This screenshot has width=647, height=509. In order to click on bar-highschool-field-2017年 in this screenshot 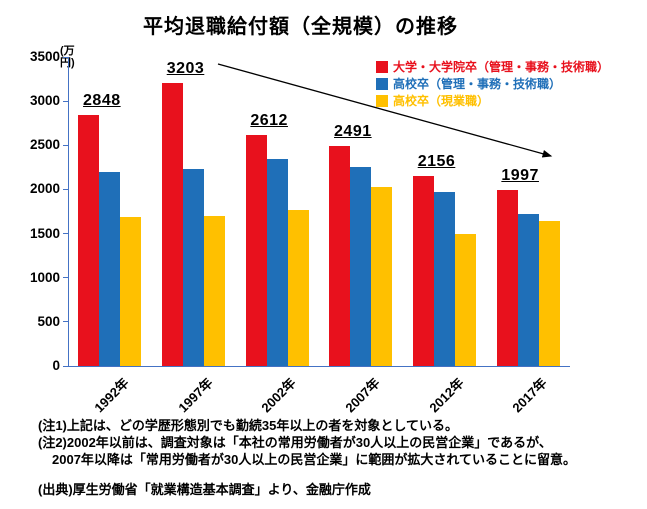, I will do `click(549, 293)`.